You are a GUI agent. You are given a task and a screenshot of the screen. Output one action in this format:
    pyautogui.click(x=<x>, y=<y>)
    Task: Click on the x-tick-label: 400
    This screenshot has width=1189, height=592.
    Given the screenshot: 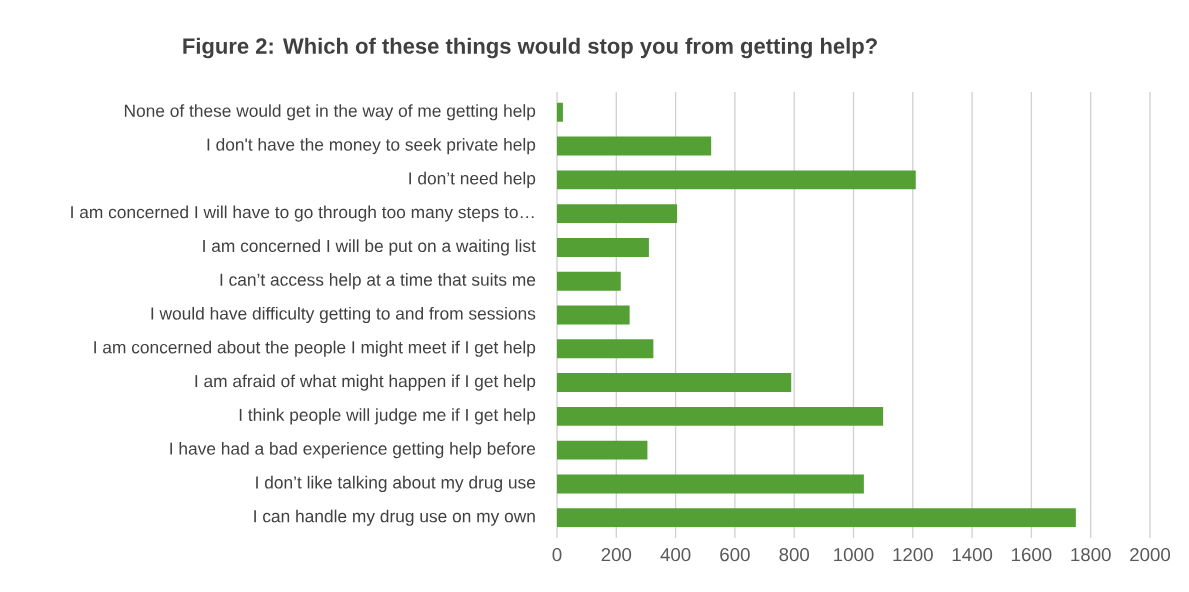 What is the action you would take?
    pyautogui.click(x=675, y=555)
    